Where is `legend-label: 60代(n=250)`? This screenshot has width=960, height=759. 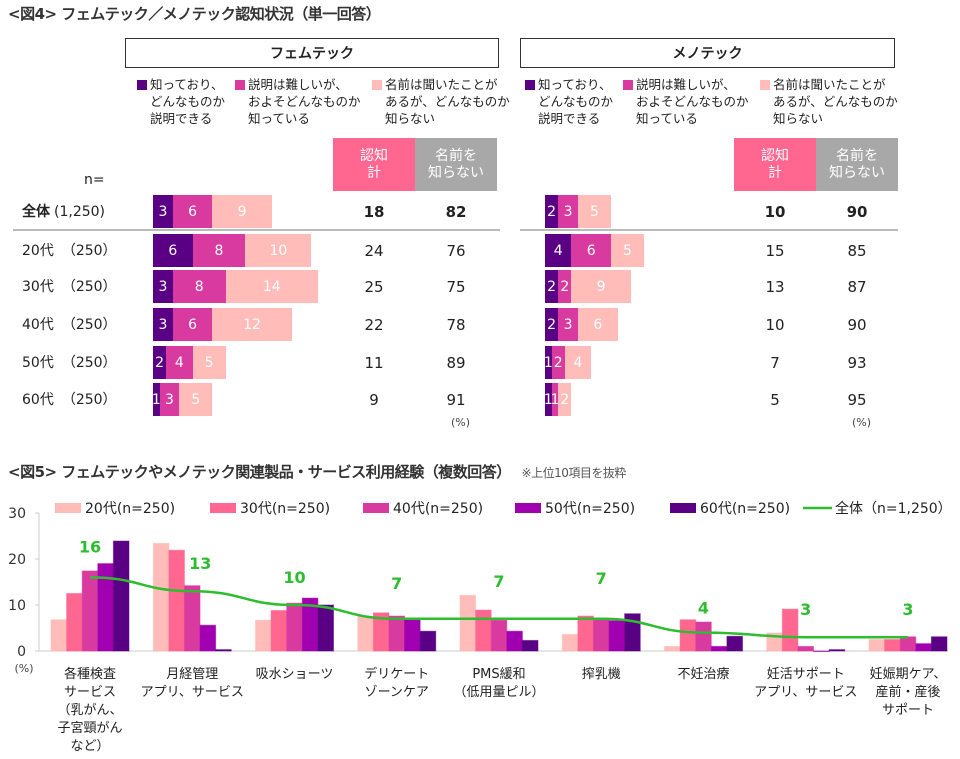 legend-label: 60代(n=250) is located at coordinates (745, 509).